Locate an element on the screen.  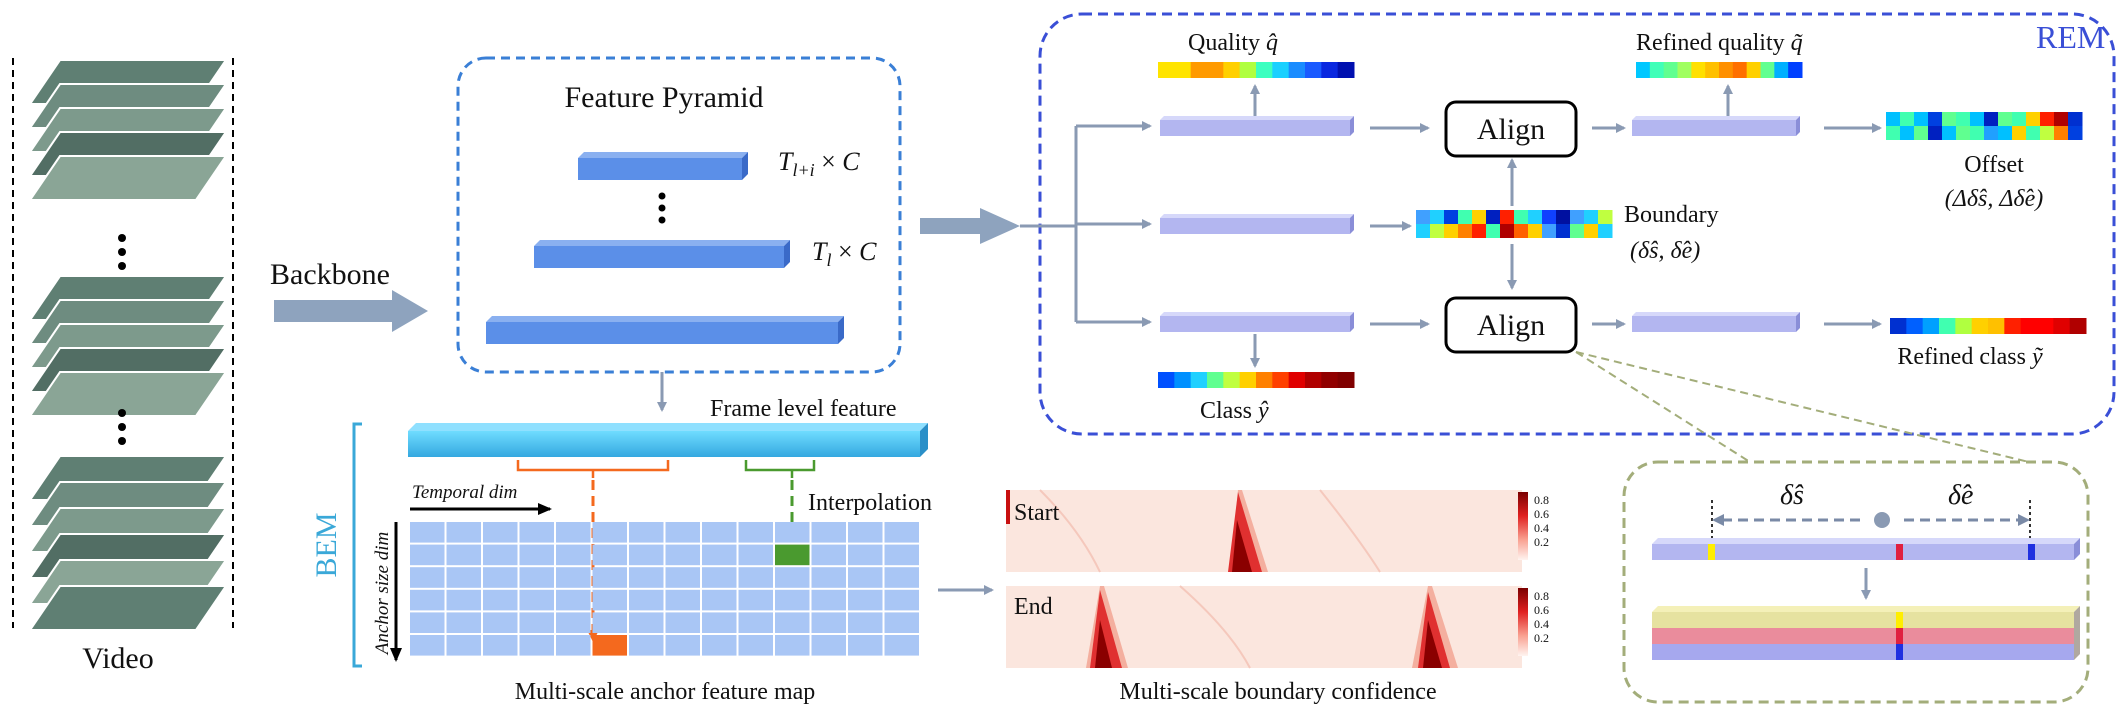
orange-bracket is located at coordinates (593, 469).